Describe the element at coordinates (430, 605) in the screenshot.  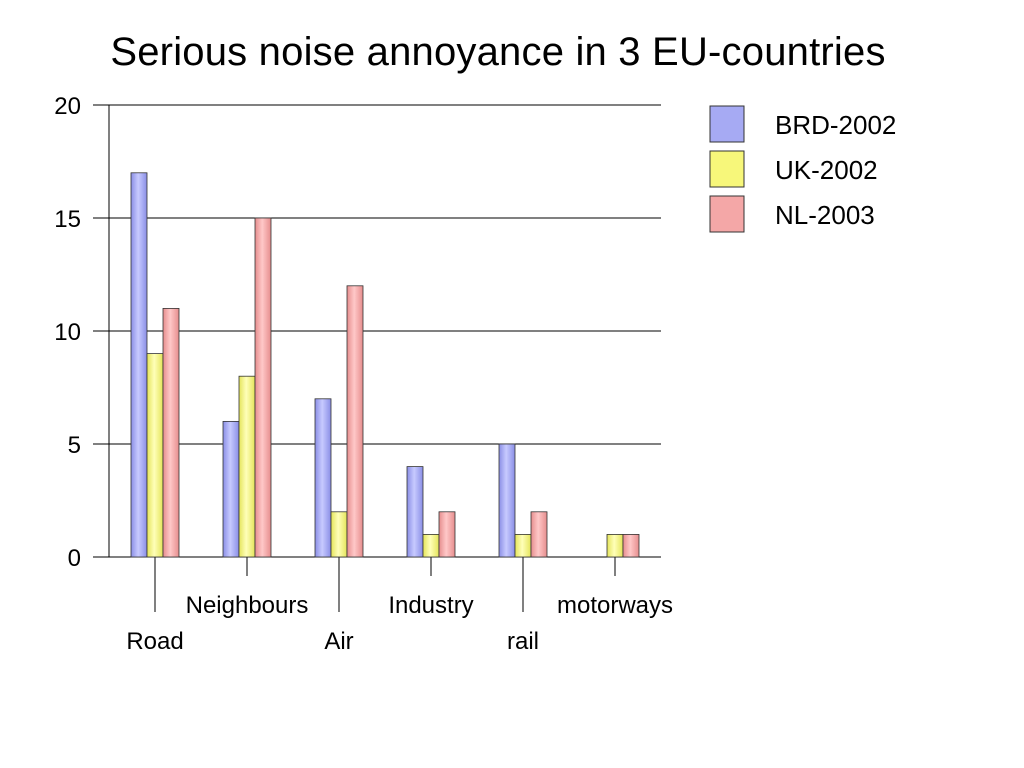
I see `x-category-label: Industry` at that location.